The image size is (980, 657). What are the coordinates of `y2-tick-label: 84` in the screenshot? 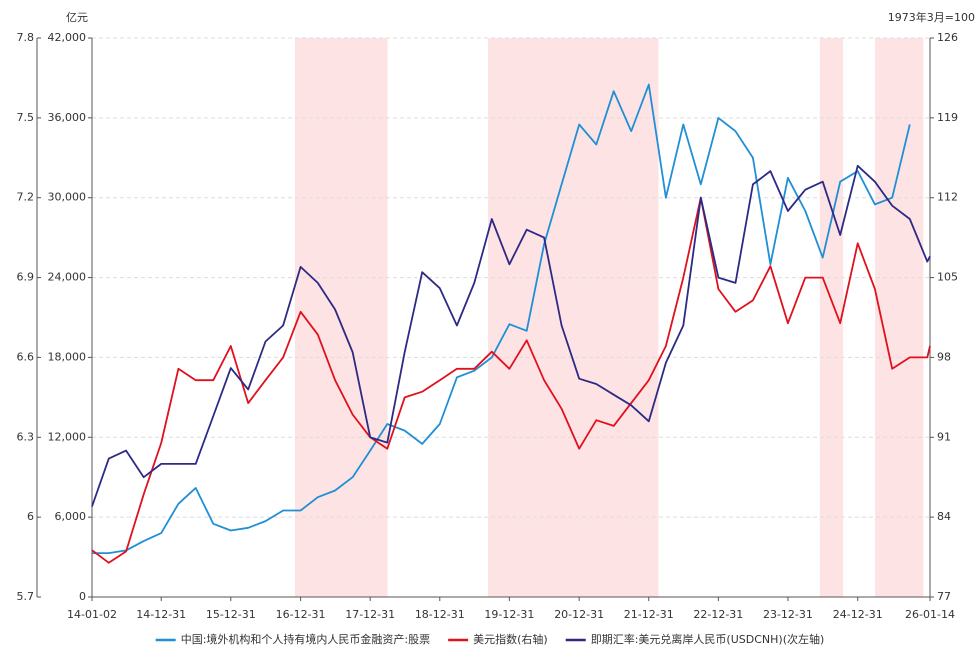 It's located at (944, 516).